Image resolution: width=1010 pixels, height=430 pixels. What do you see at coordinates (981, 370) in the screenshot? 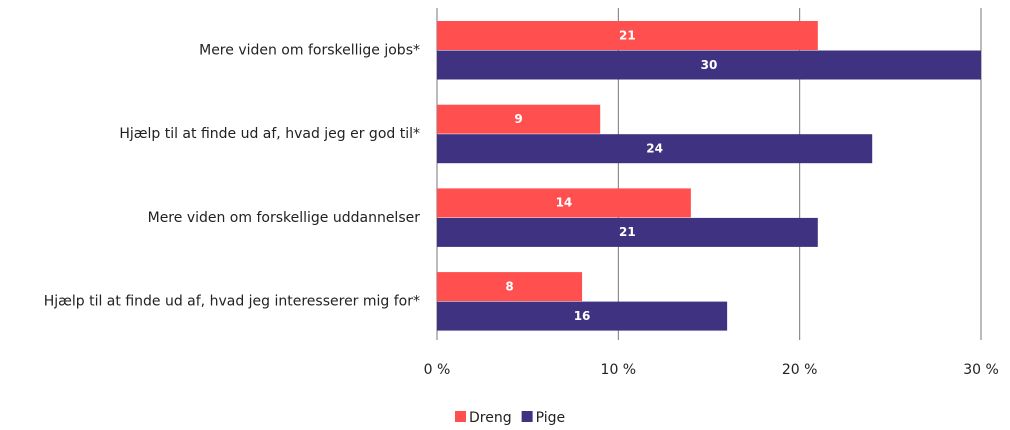
I see `x-tick-label: 30 %` at bounding box center [981, 370].